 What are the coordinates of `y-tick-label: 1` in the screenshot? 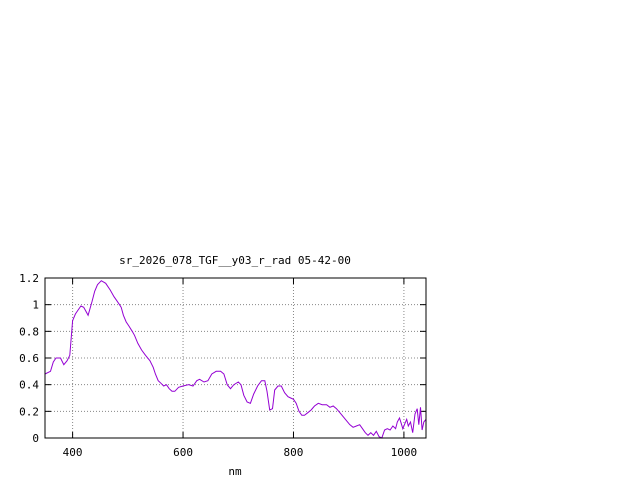 It's located at (35, 305).